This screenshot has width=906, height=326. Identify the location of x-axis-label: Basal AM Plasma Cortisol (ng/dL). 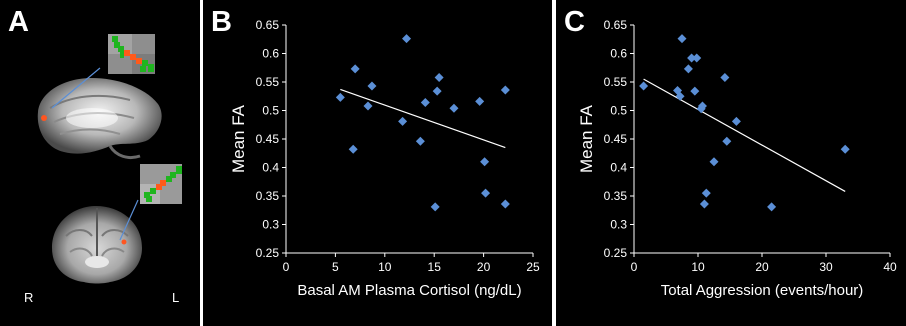
(409, 290).